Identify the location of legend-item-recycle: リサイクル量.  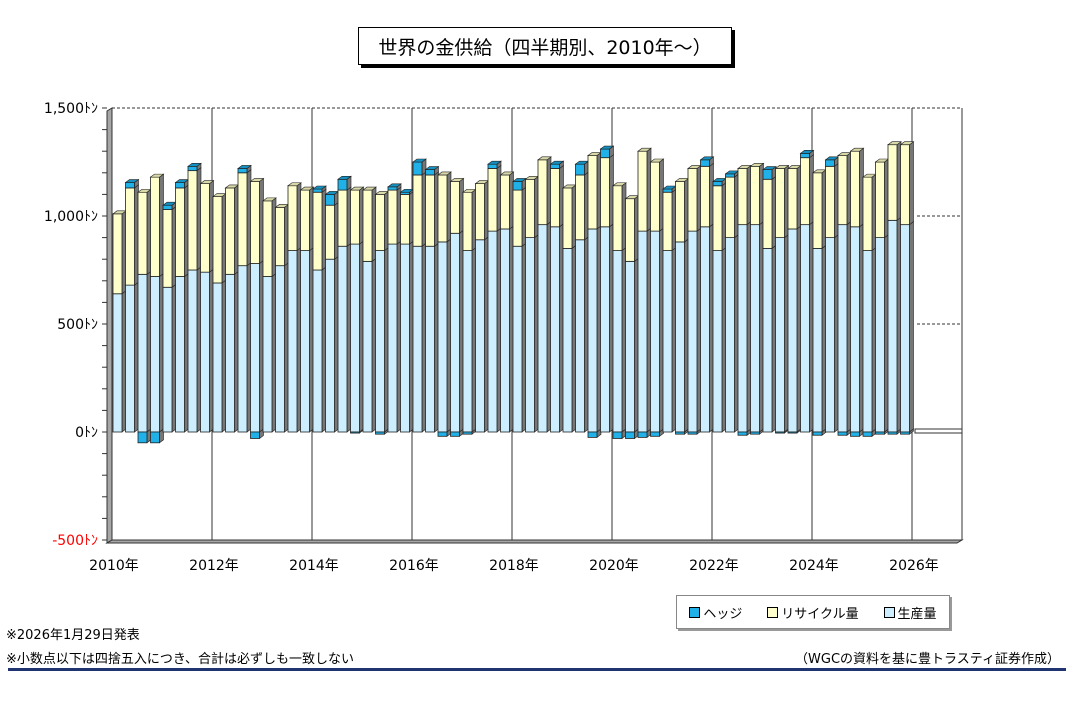
(813, 612).